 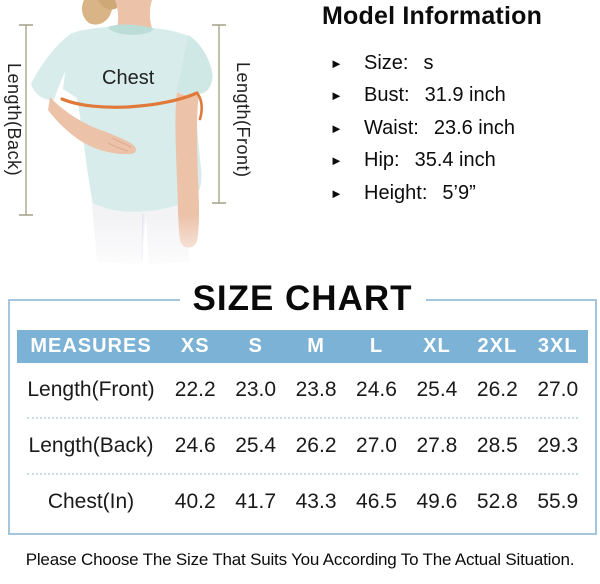 I want to click on length-back-measure-line, so click(x=26, y=120).